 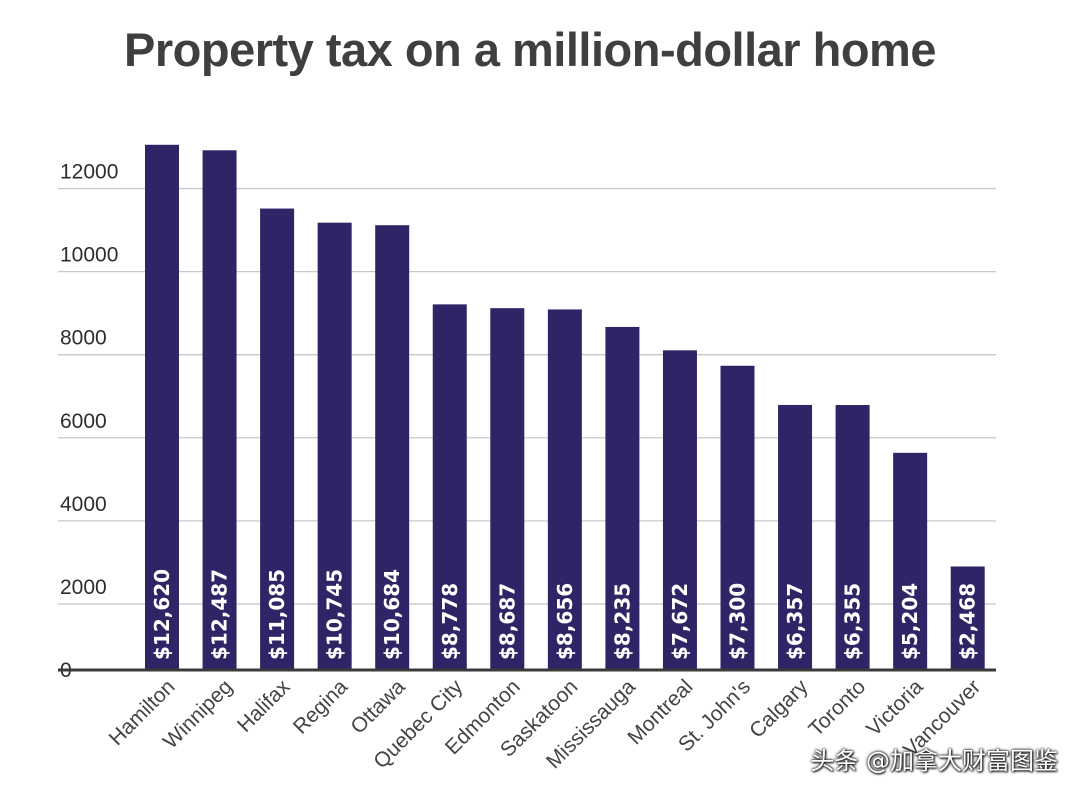 I want to click on data-label: $12,620, so click(x=162, y=614).